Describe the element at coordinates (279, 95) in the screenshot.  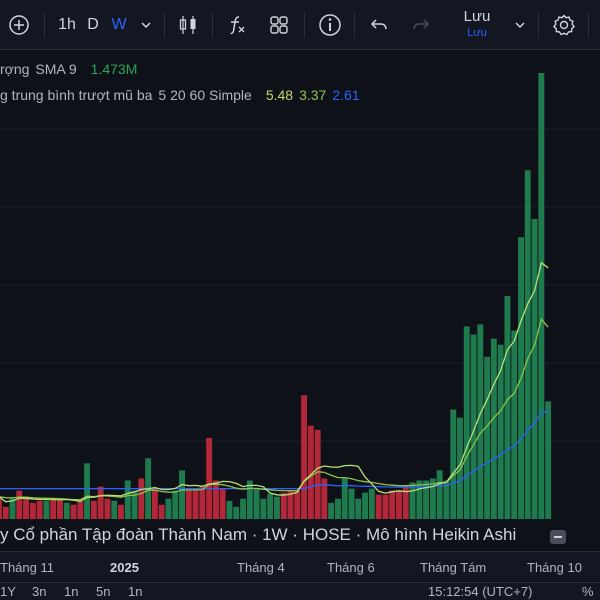
I see `ema-value-fast: 5.48` at that location.